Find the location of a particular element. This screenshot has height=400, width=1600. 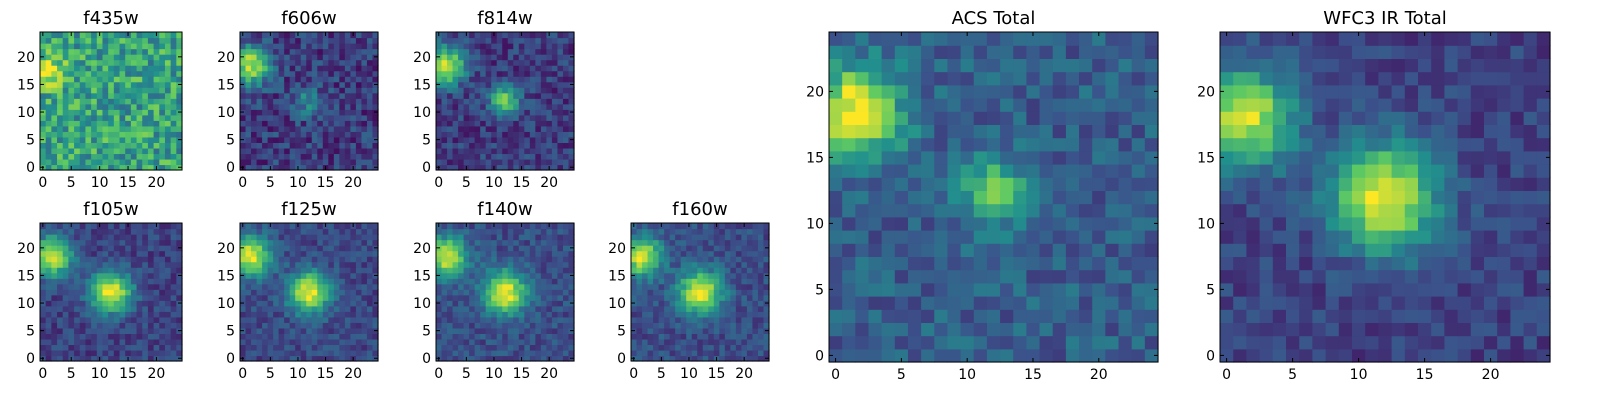

heatmap-cells is located at coordinates (700, 292).